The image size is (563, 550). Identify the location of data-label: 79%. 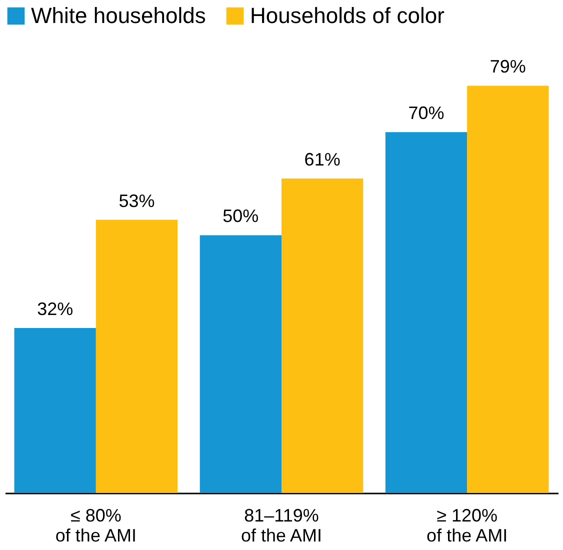
(508, 66).